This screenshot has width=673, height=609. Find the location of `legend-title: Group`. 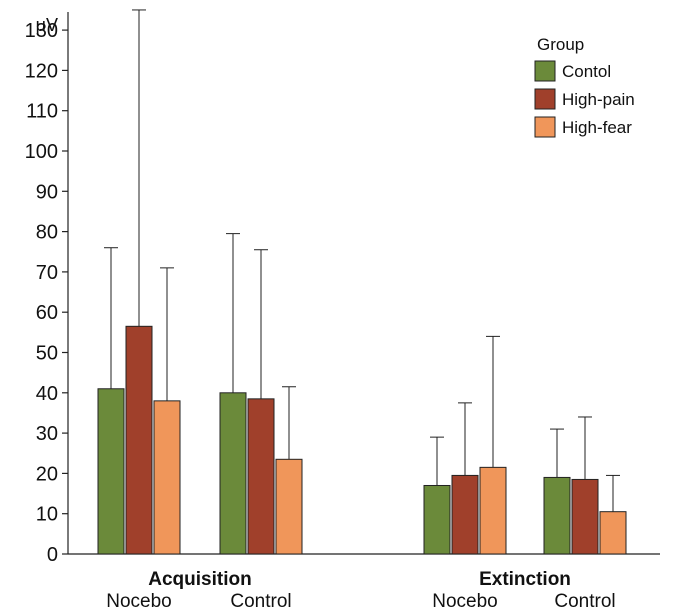

legend-title: Group is located at coordinates (560, 44).